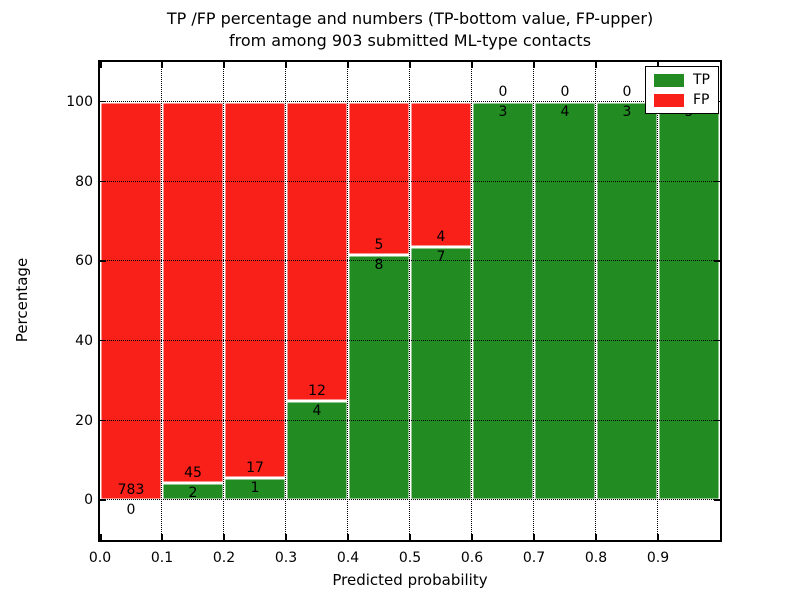 The width and height of the screenshot is (800, 600). I want to click on x-tick-label: 0.0, so click(100, 558).